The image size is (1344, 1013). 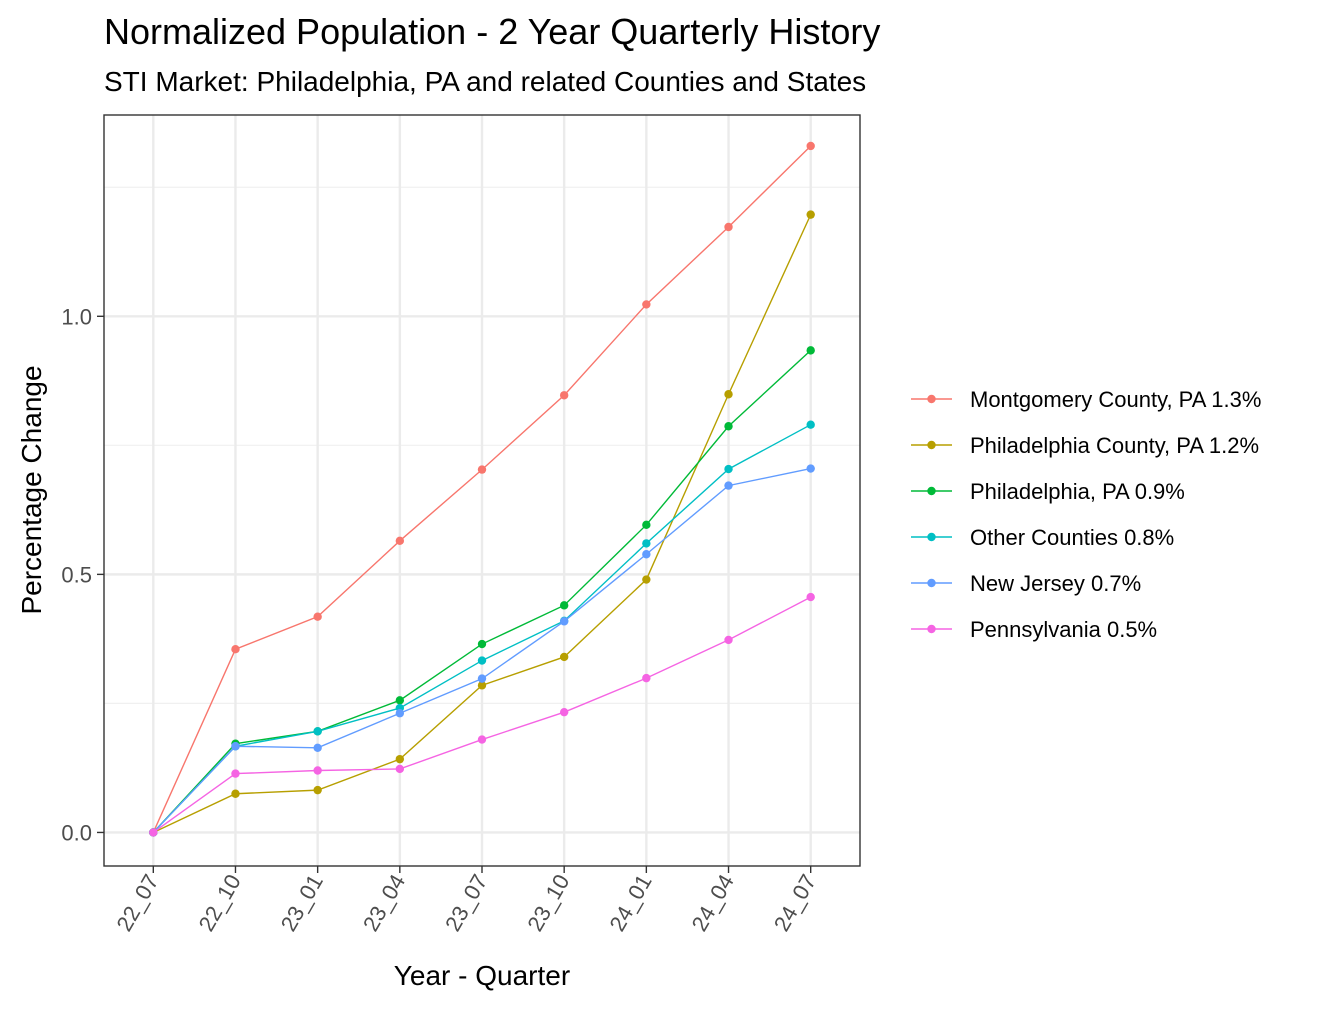 I want to click on legend-label: New Jersey 0.7%, so click(x=1055, y=583).